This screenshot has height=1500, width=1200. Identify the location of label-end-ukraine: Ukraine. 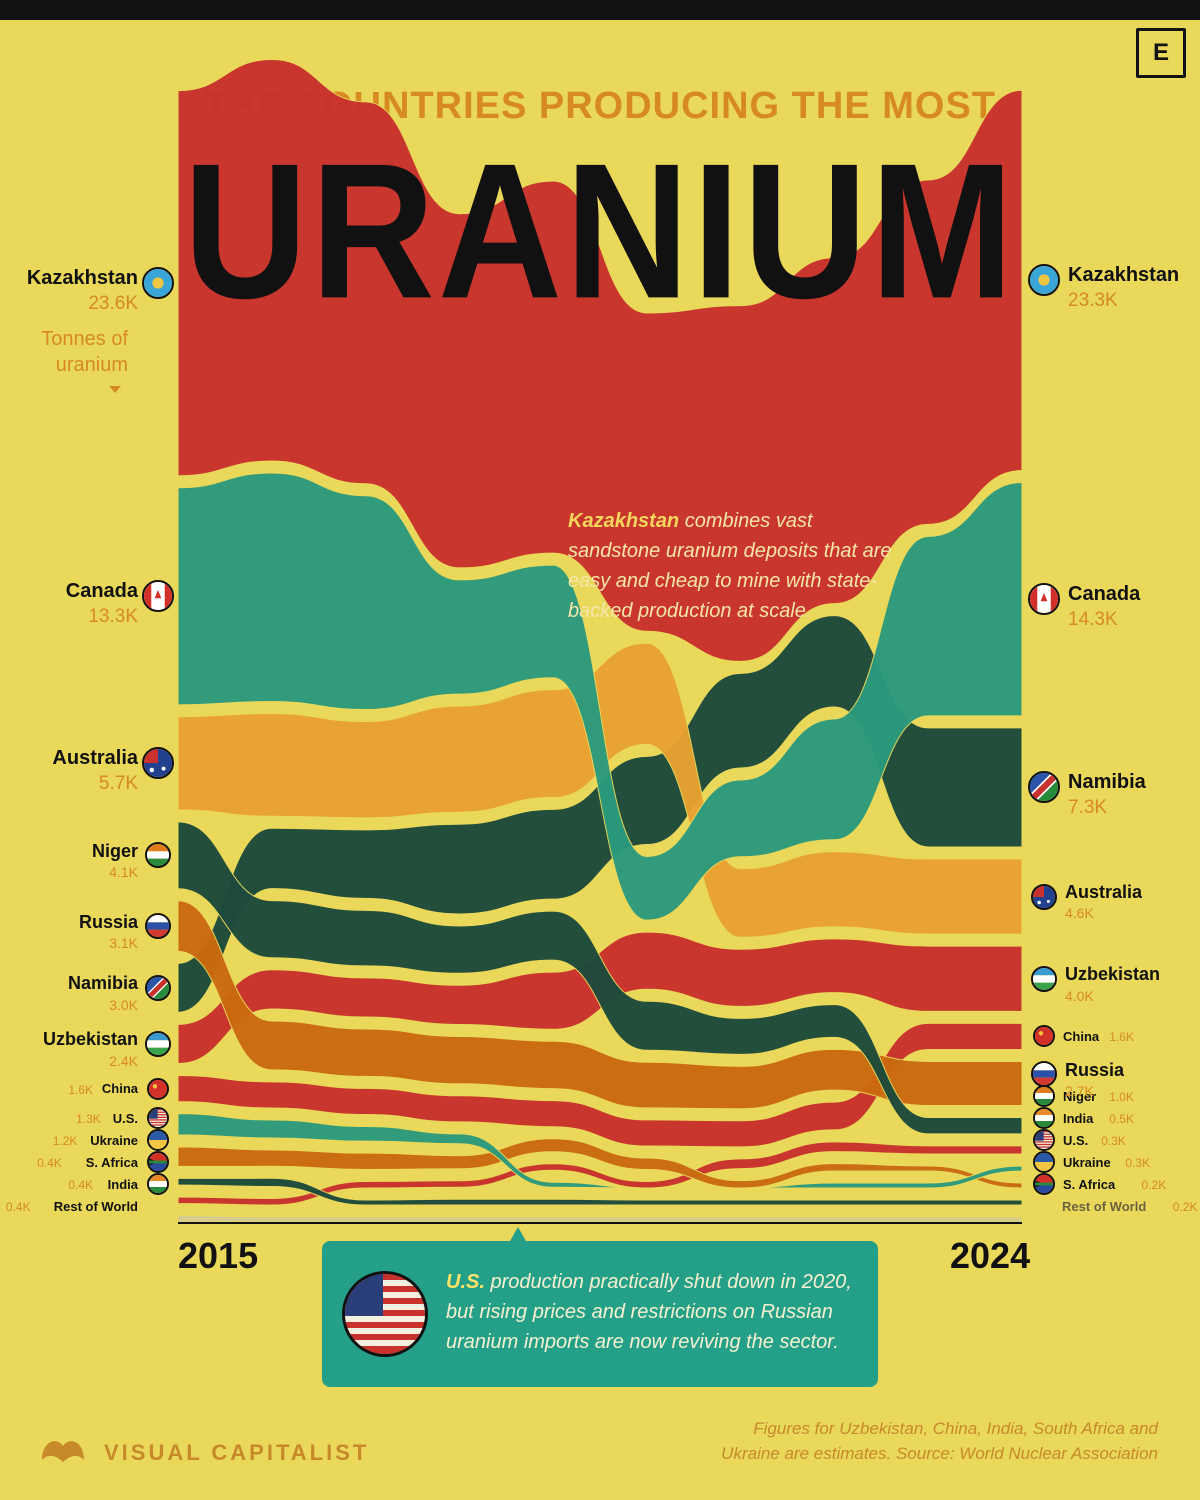
(1087, 1162).